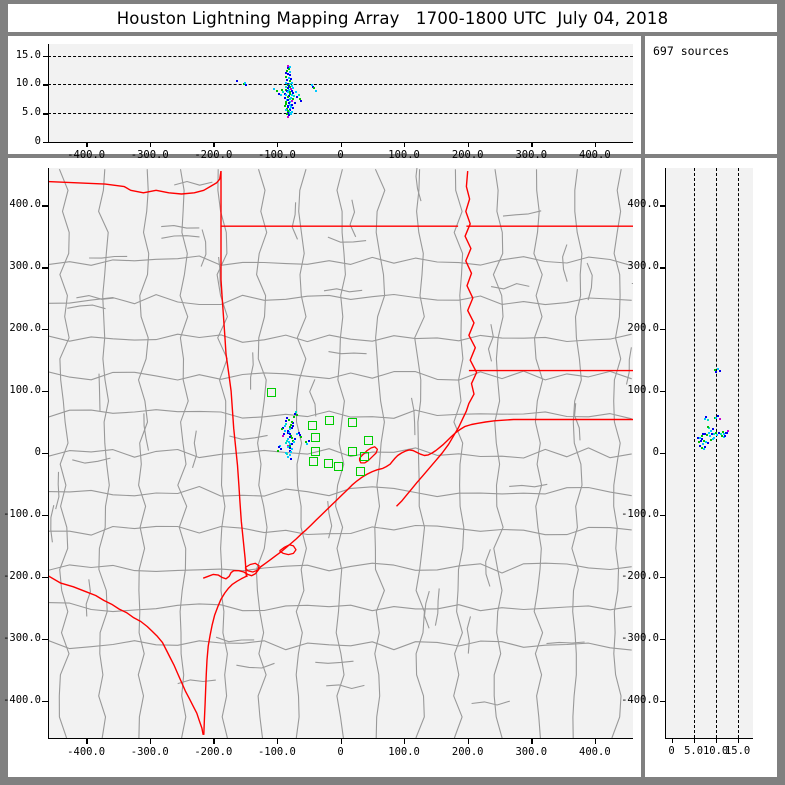  I want to click on axis-x-line, so click(709, 739).